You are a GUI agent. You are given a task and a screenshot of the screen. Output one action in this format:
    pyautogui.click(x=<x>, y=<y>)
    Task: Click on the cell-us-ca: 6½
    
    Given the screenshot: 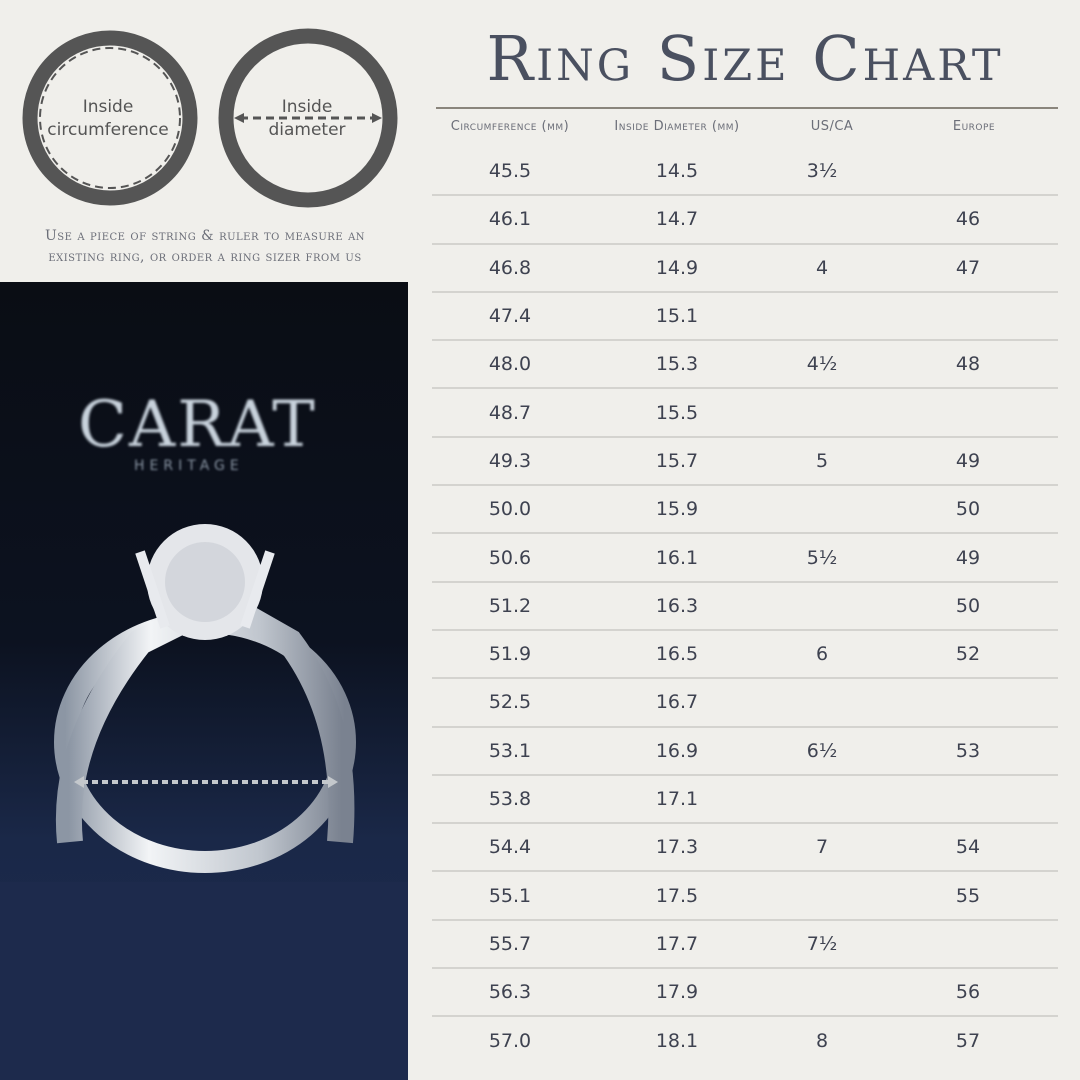 What is the action you would take?
    pyautogui.click(x=822, y=750)
    